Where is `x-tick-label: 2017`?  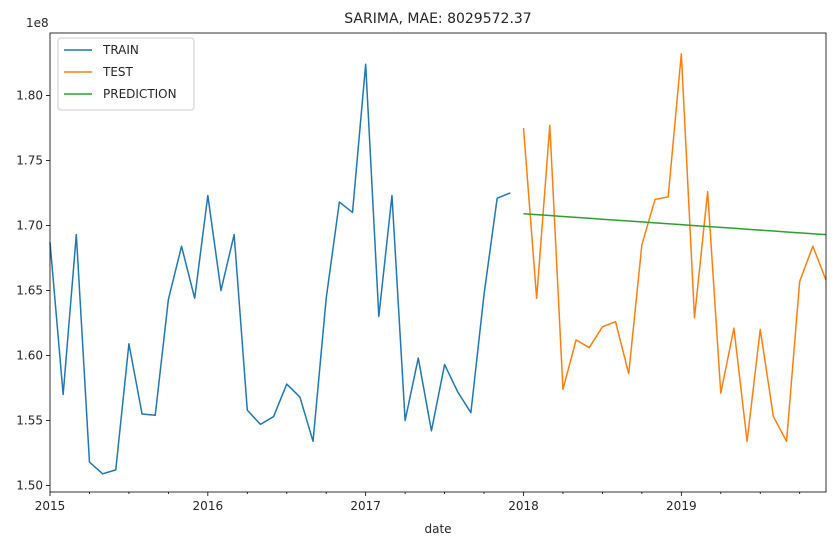
x-tick-label: 2017 is located at coordinates (365, 506).